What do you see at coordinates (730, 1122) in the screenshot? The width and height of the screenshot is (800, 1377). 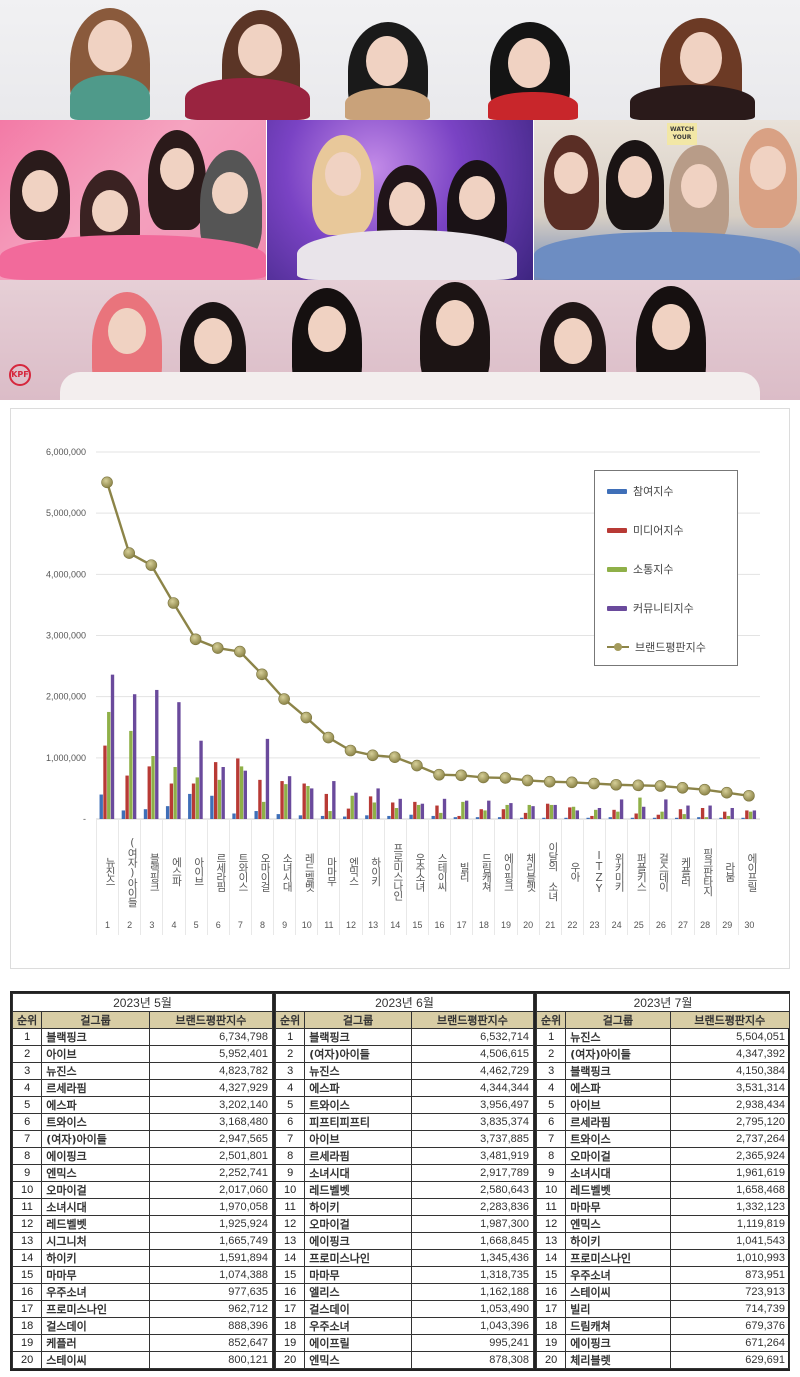 I see `score-cell: 2,795,120` at bounding box center [730, 1122].